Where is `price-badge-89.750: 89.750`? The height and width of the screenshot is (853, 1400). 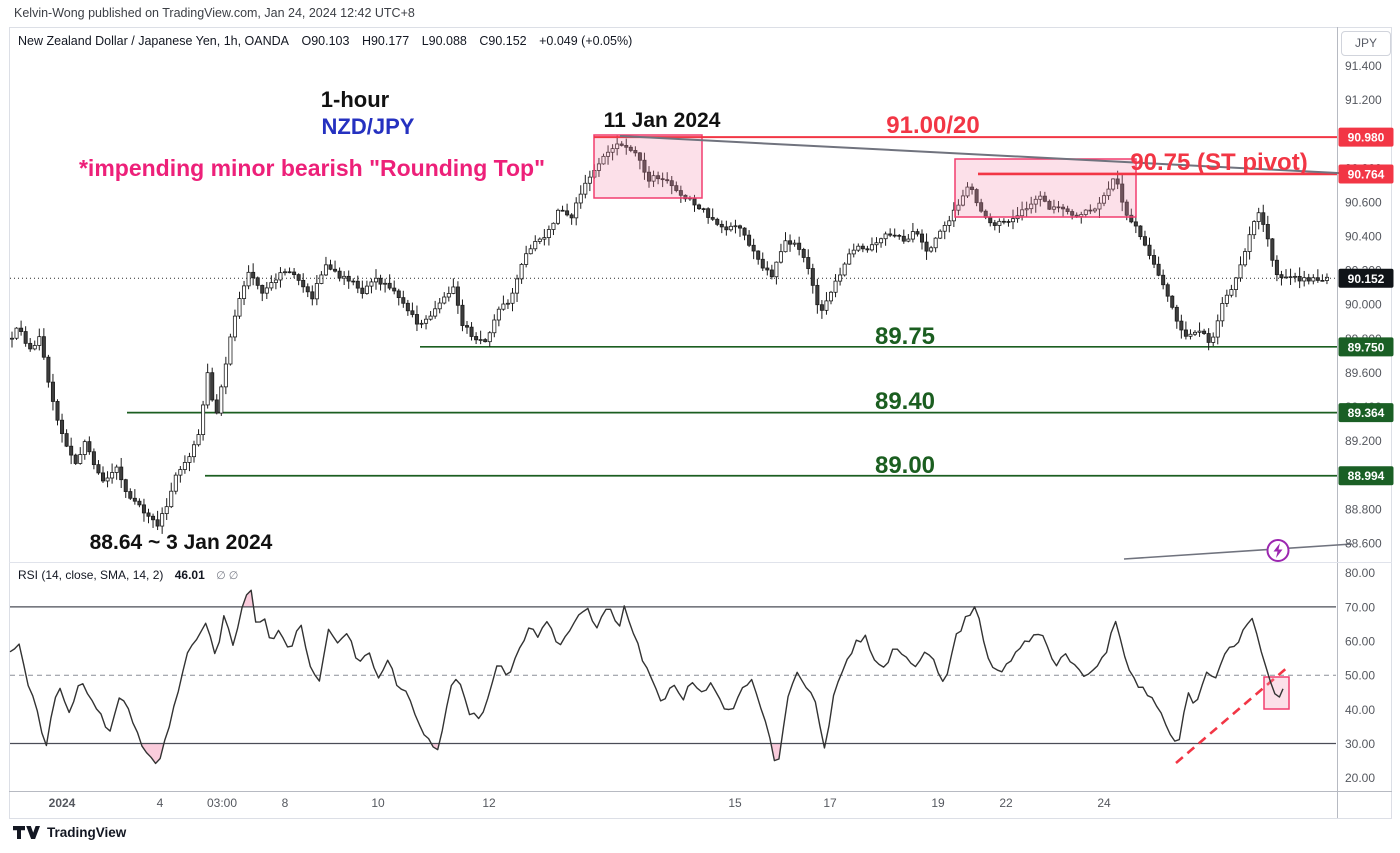 price-badge-89.750: 89.750 is located at coordinates (1366, 347).